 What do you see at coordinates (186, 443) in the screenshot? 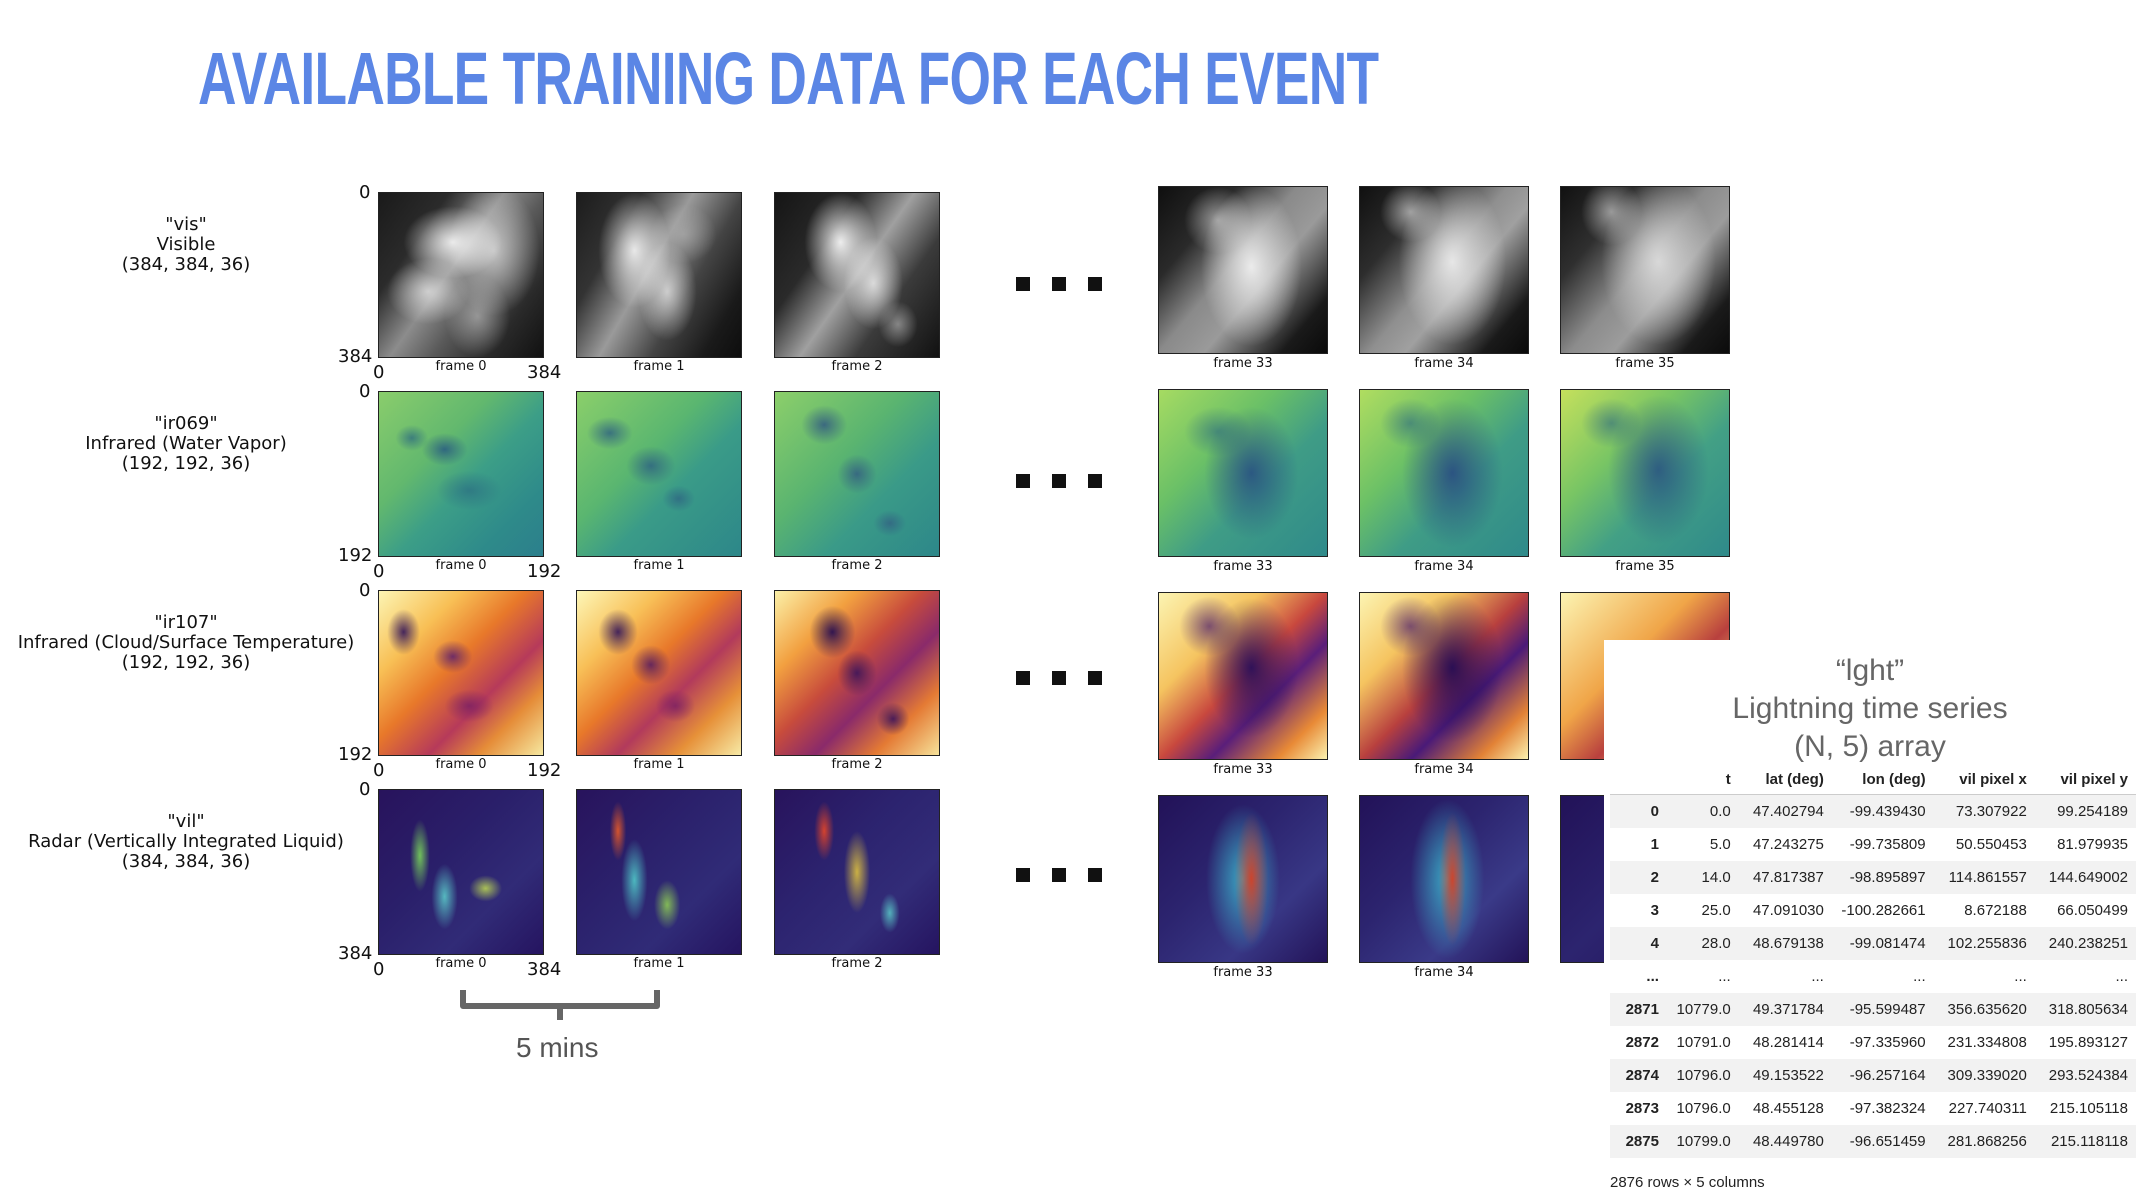
I see `row-desc: Infrared (Water Vapor)` at bounding box center [186, 443].